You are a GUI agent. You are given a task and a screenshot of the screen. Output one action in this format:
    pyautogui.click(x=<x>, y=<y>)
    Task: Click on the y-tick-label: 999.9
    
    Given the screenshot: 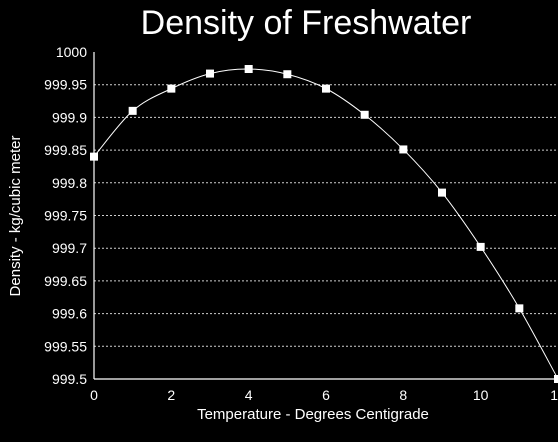 What is the action you would take?
    pyautogui.click(x=69, y=117)
    